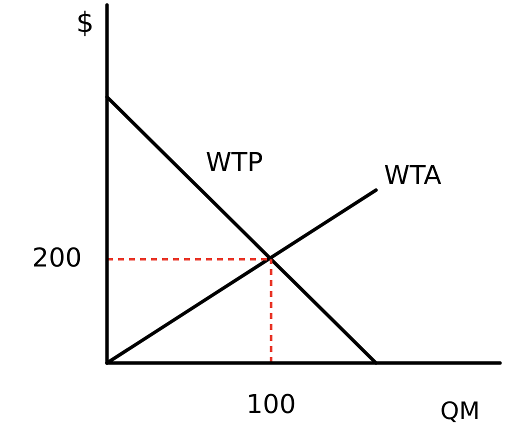  I want to click on annotation: 200, so click(57, 258).